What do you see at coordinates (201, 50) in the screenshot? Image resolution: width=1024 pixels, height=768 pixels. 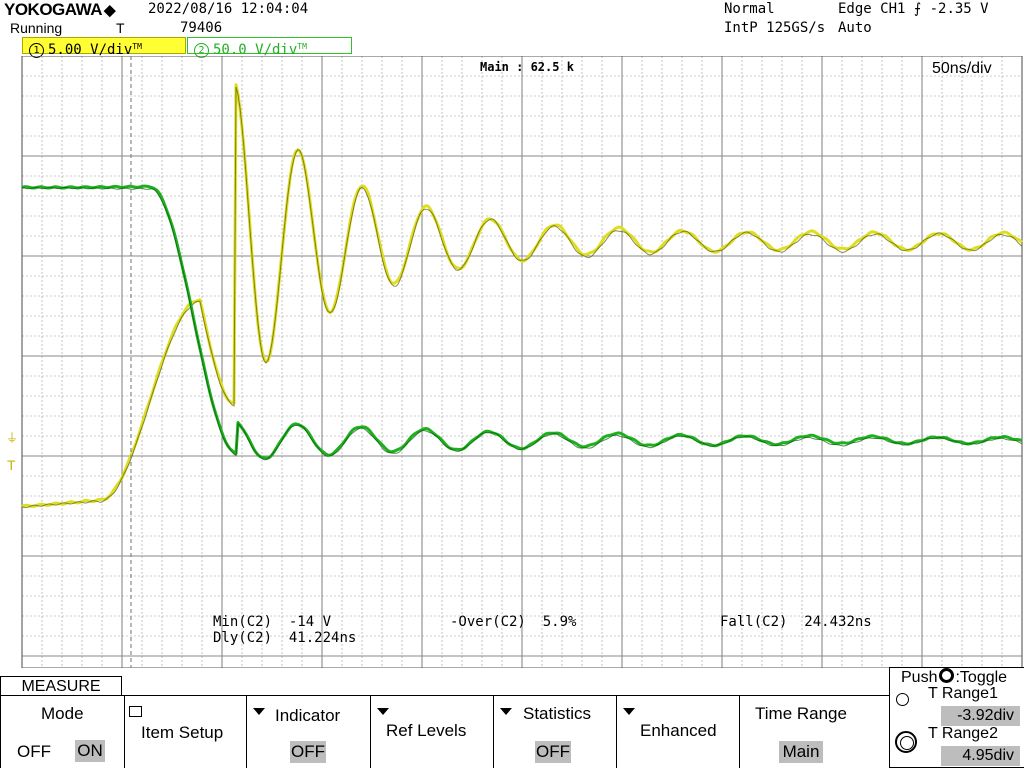 I see `channel-2-number: 2` at bounding box center [201, 50].